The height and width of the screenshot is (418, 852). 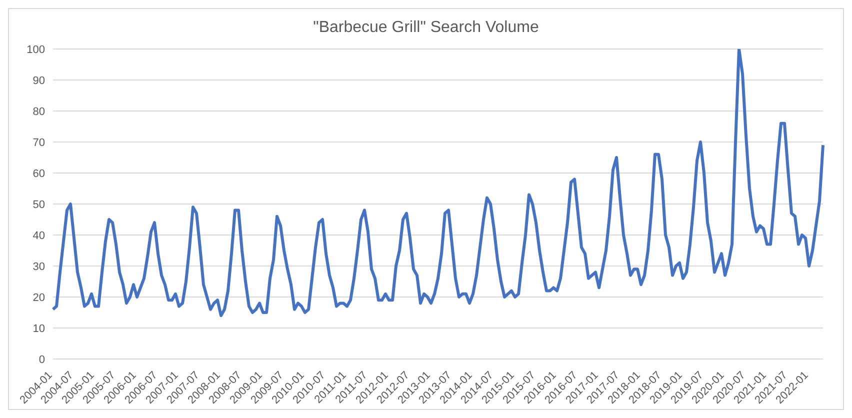 I want to click on y-tick-label: 0, so click(x=41, y=360).